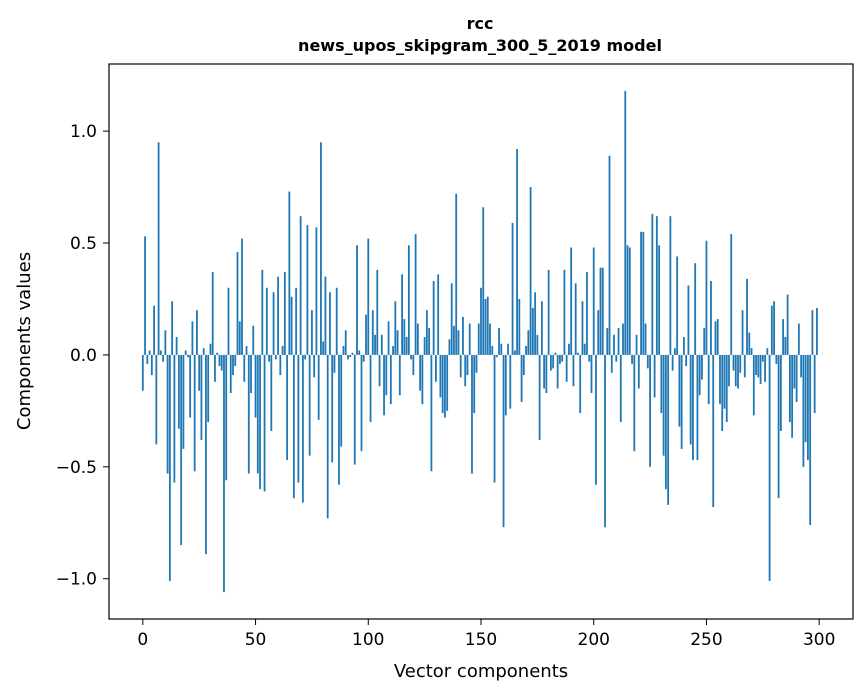  Describe the element at coordinates (368, 640) in the screenshot. I see `x-tick-label: 100` at that location.